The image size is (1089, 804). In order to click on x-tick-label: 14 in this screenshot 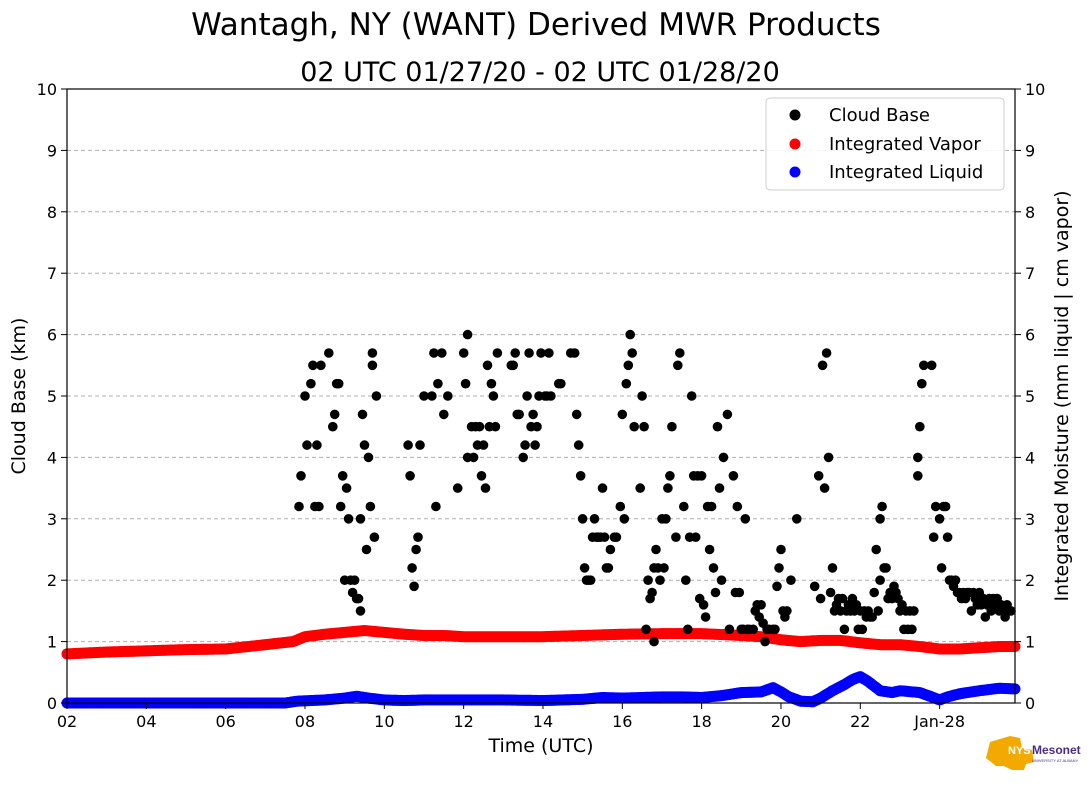, I will do `click(543, 721)`.